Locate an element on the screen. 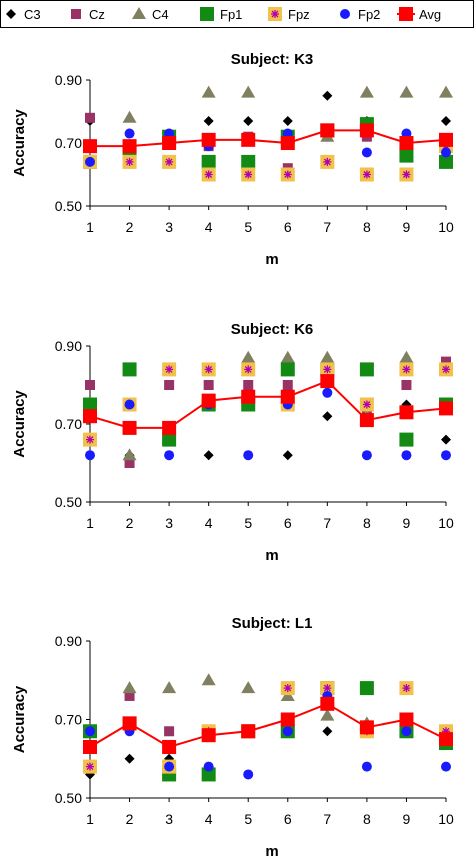 Image resolution: width=474 pixels, height=868 pixels. legend-label-cz: Cz is located at coordinates (97, 14).